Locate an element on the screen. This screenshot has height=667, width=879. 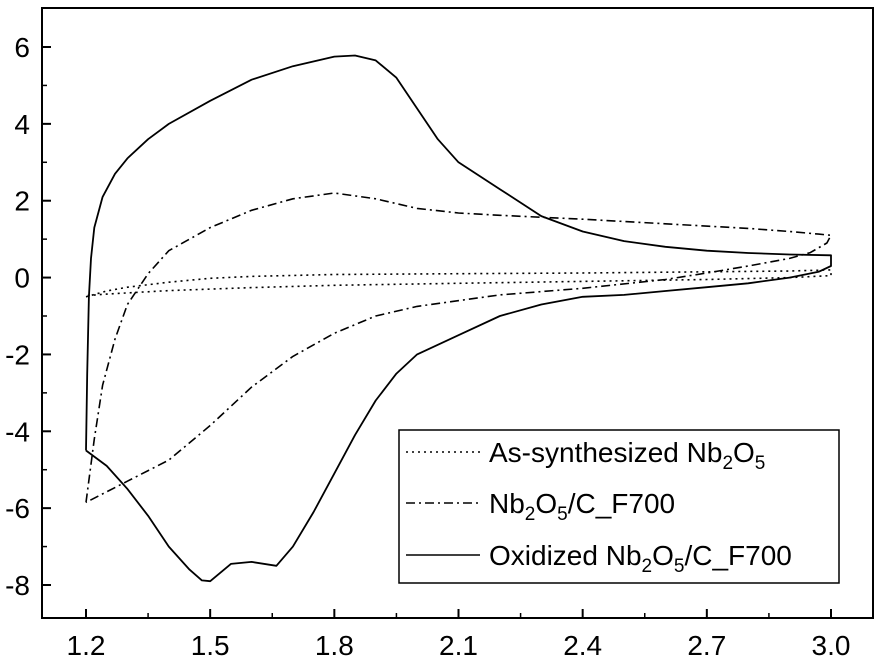
x-tick-label: 2.7 is located at coordinates (706, 645).